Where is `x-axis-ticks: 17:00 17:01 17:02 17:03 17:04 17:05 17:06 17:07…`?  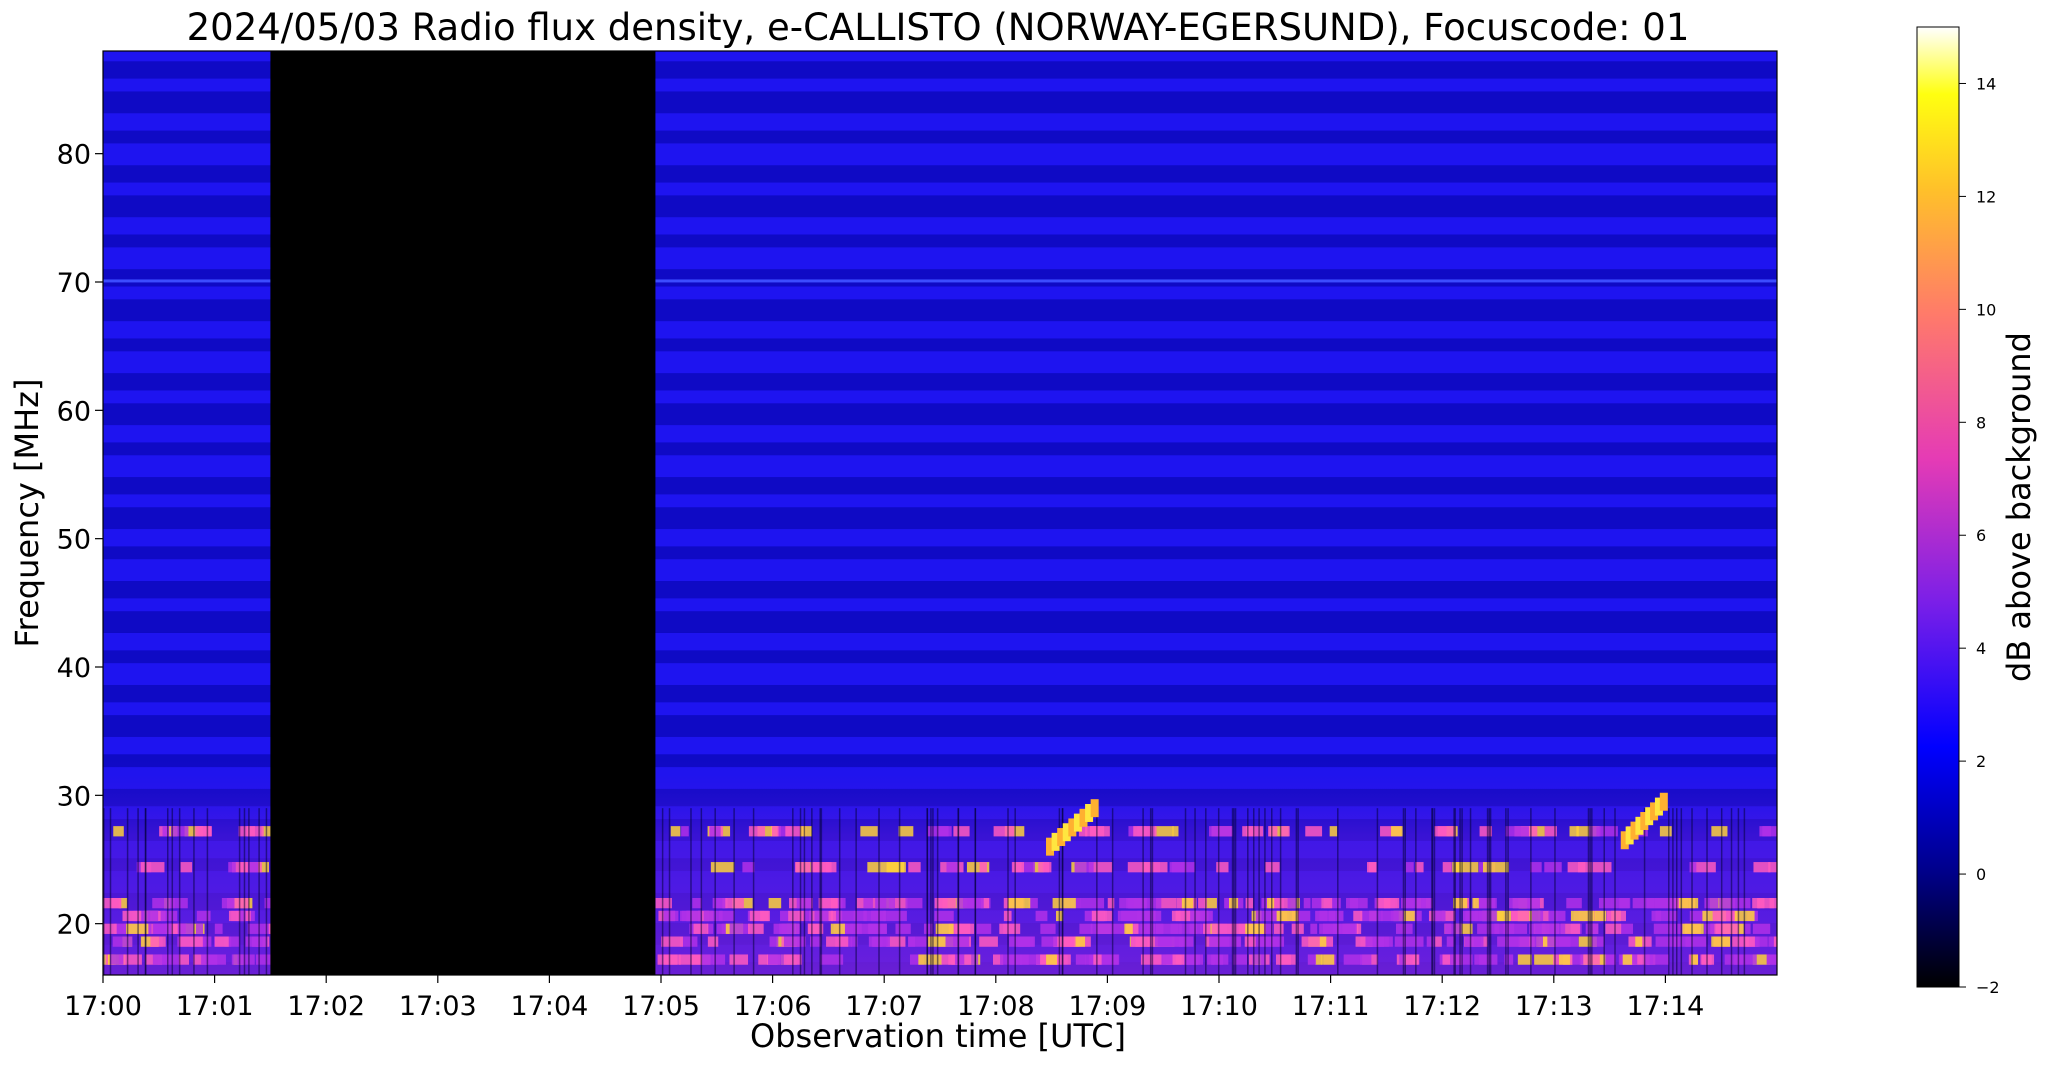 x-axis-ticks: 17:00 17:01 17:02 17:03 17:04 17:05 17:06 17:07… is located at coordinates (884, 998).